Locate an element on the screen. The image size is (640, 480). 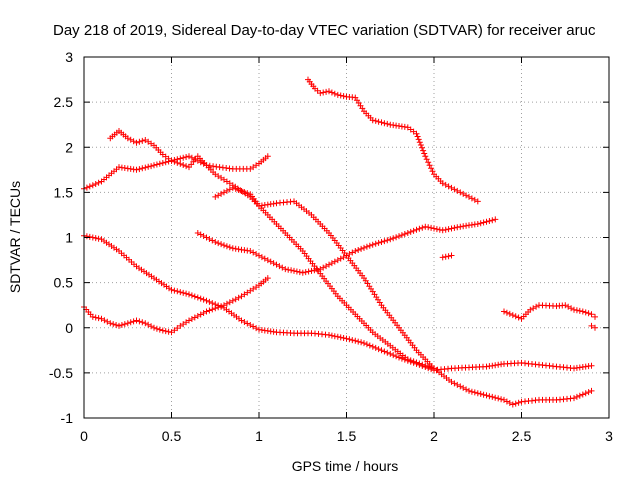
x-tick-label: 2 is located at coordinates (434, 436).